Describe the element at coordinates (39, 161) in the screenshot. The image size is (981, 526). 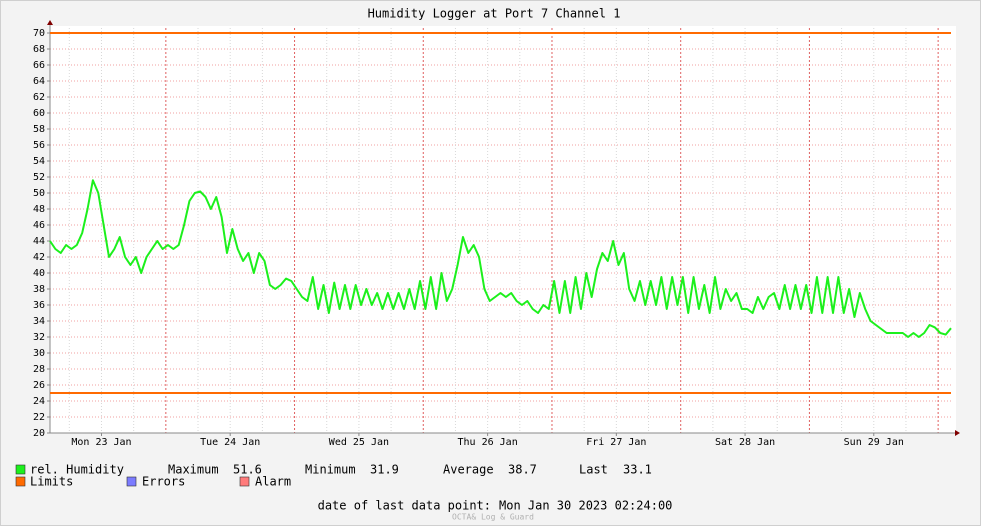
I see `y-tick-label: 54` at that location.